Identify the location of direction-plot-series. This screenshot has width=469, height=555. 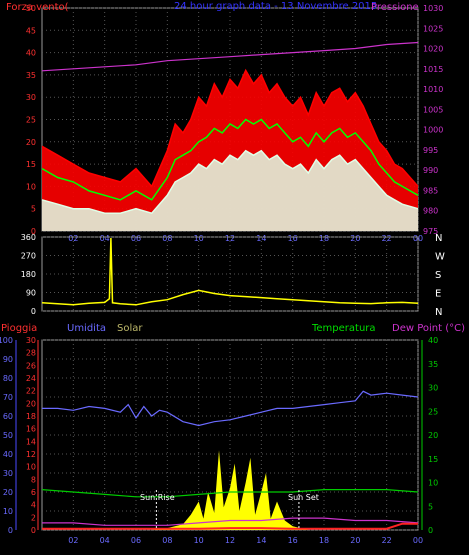
(230, 271).